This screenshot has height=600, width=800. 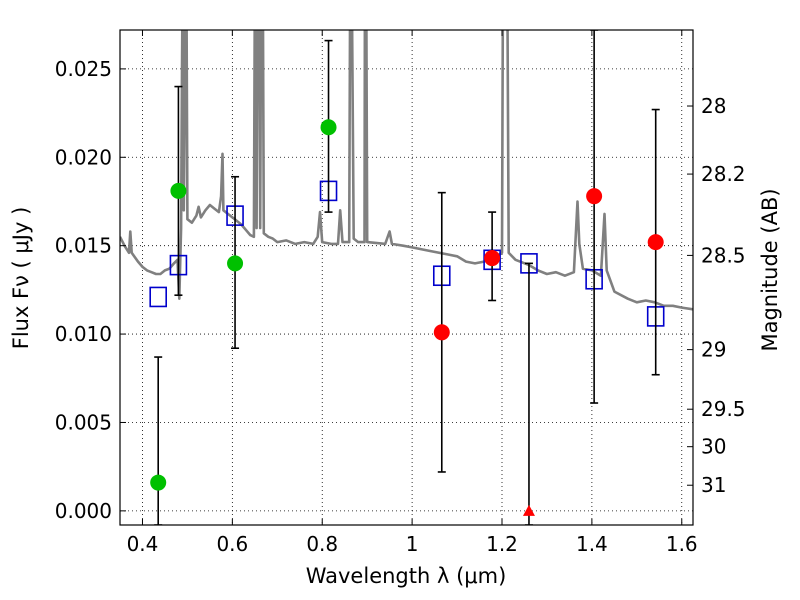 I want to click on right-tick-label: 28, so click(x=713, y=106).